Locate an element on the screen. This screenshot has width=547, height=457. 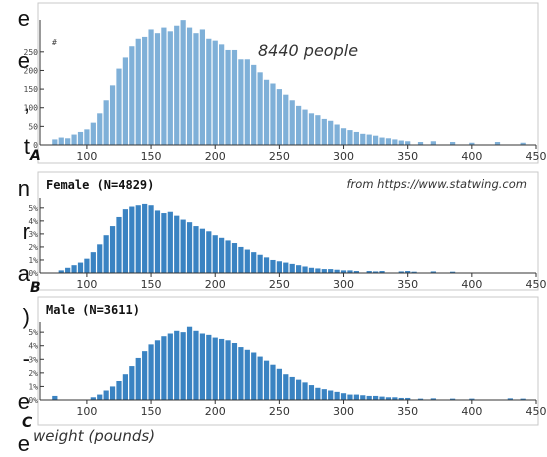
side-text-char: e is located at coordinates (23, 401).